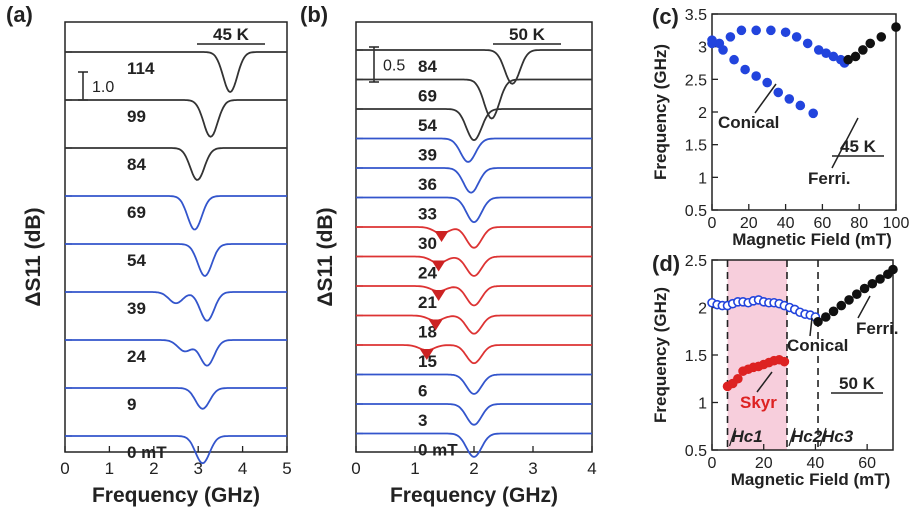 The width and height of the screenshot is (918, 519). I want to click on critical-field-label: Hc3, so click(838, 436).